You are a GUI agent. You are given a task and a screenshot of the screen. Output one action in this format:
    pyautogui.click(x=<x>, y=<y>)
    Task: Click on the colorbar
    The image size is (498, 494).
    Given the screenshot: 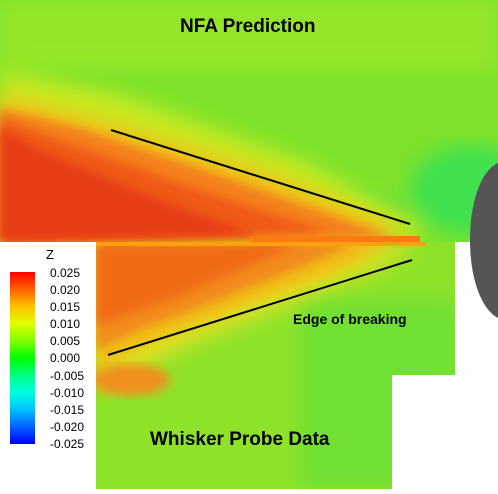 What is the action you would take?
    pyautogui.click(x=22, y=358)
    